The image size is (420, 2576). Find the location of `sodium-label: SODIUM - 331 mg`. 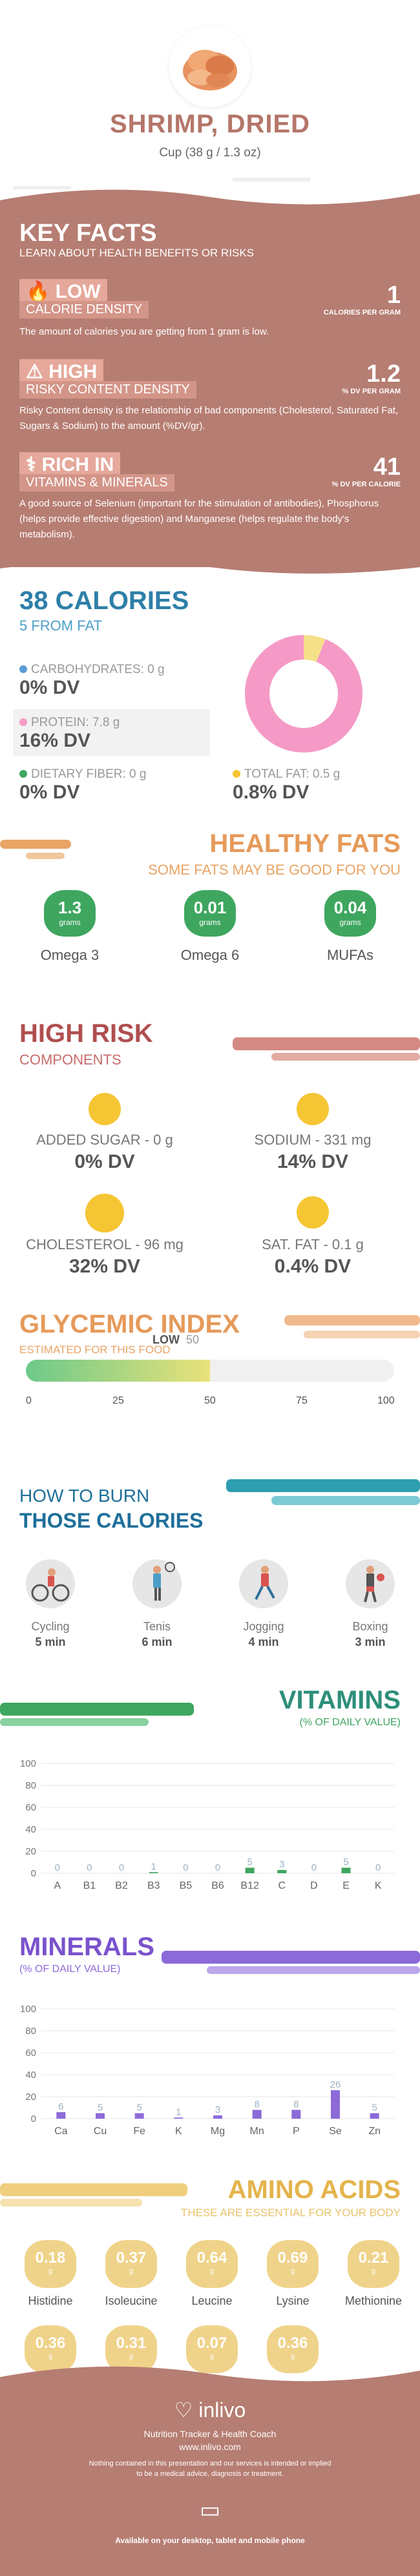

sodium-label: SODIUM - 331 mg is located at coordinates (313, 1140).